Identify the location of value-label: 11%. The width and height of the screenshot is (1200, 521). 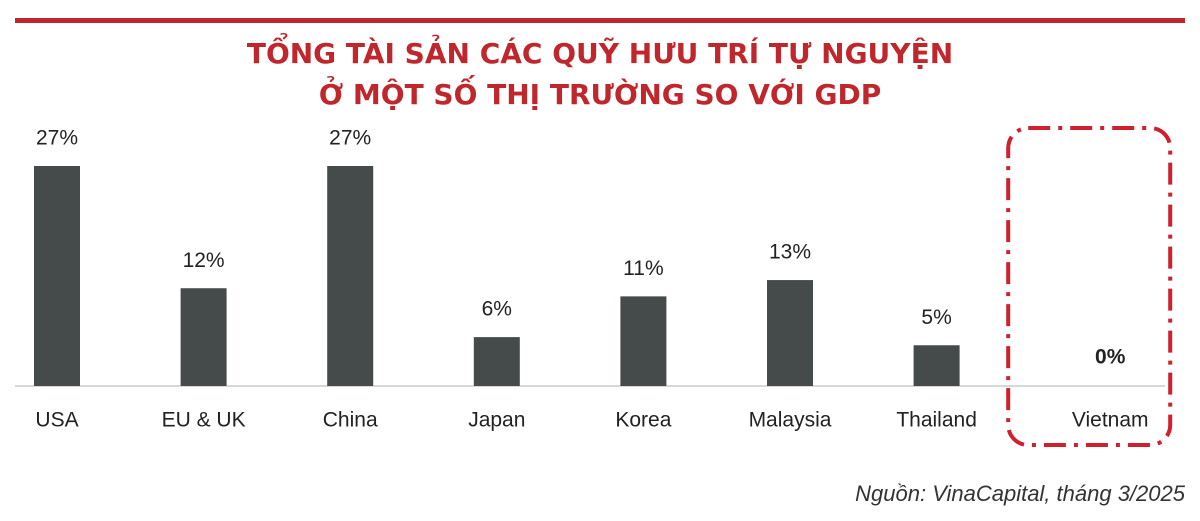
(643, 268).